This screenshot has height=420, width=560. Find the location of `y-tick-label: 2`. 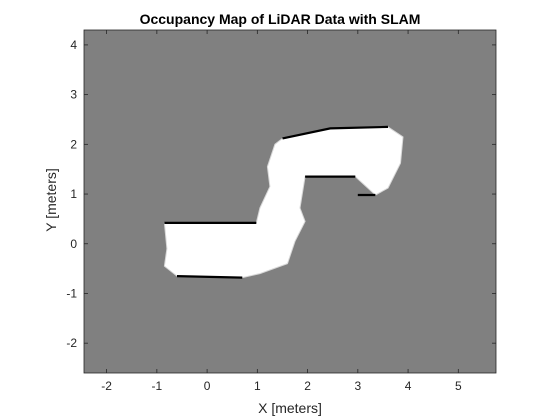

y-tick-label: 2 is located at coordinates (73, 144).